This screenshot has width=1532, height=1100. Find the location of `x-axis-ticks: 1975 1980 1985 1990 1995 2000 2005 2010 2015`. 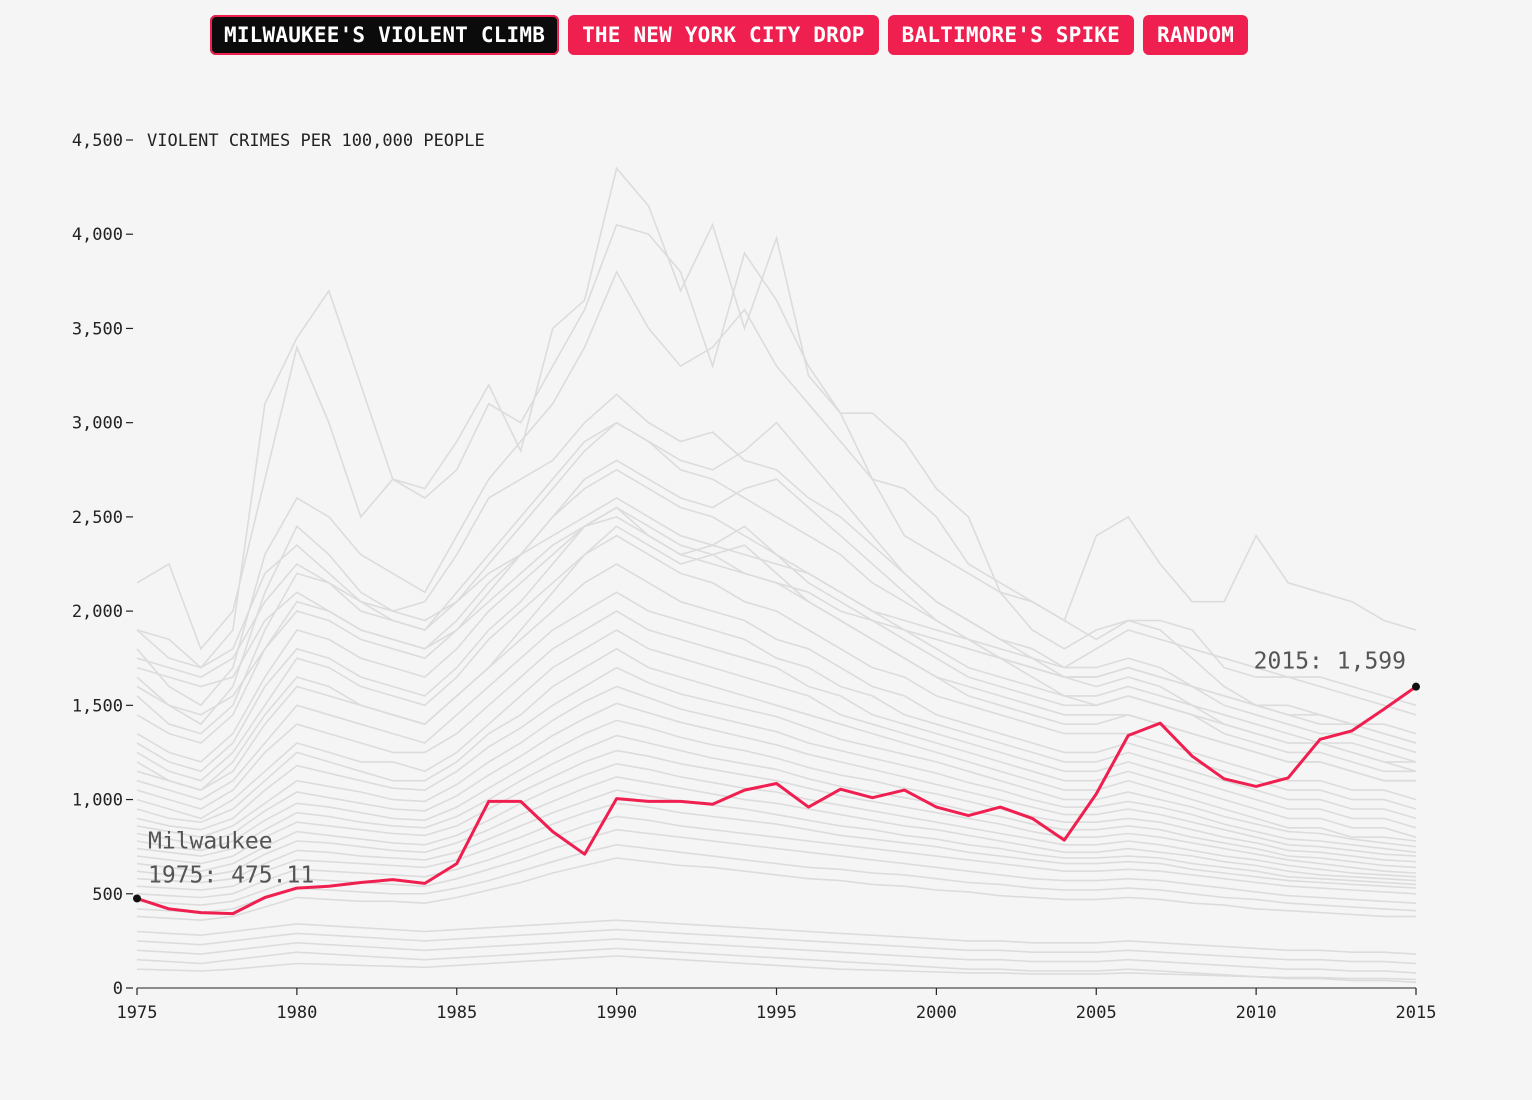

x-axis-ticks: 1975 1980 1985 1990 1995 2000 2005 2010 2015 is located at coordinates (777, 1005).